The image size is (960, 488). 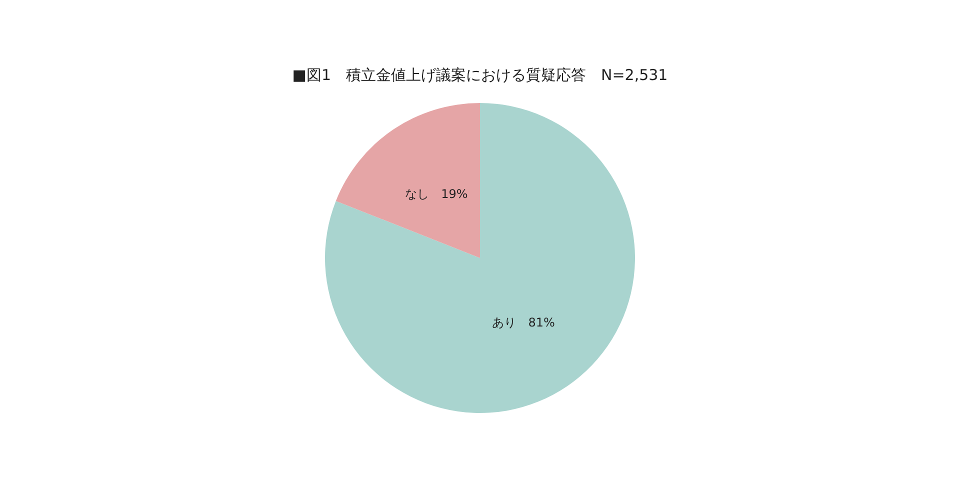 What do you see at coordinates (480, 75) in the screenshot?
I see `chart-title: ■図1 積立金値上げ議案における質疑応答 N=2,531` at bounding box center [480, 75].